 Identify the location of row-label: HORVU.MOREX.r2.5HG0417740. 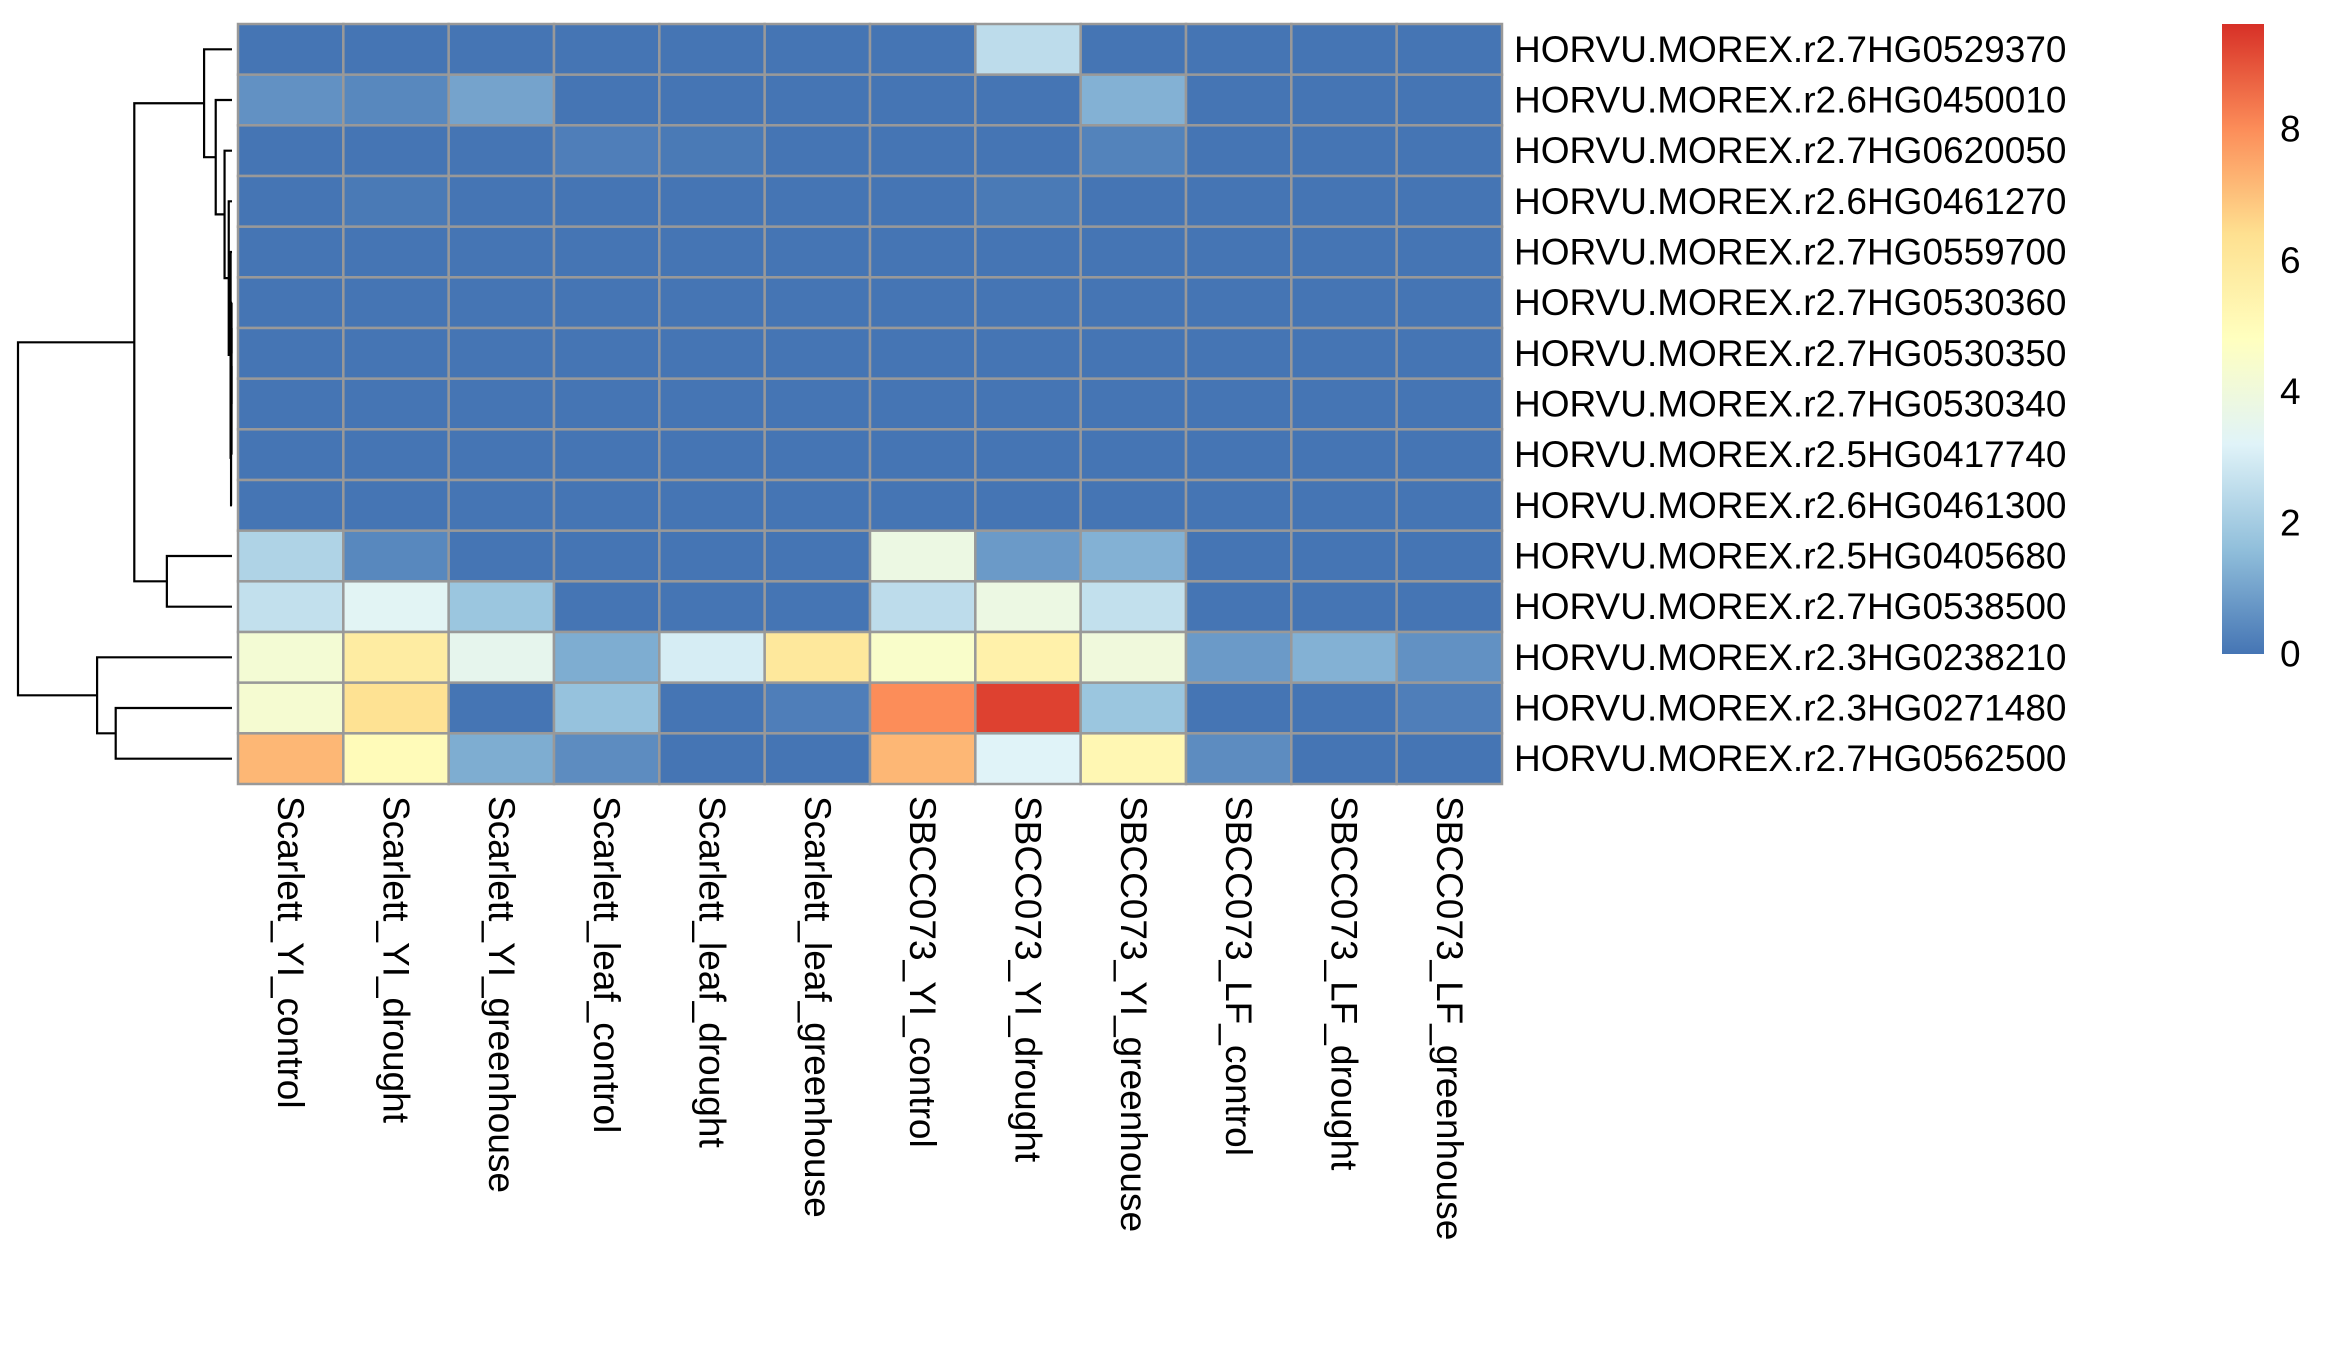
(1790, 454).